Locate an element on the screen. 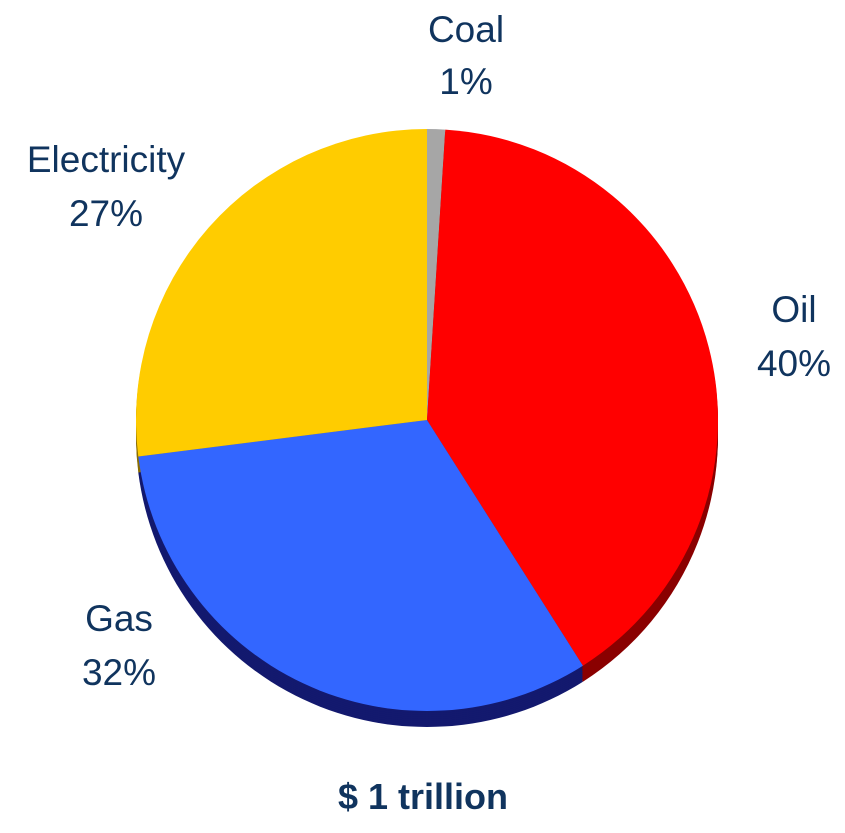 The image size is (845, 833). total-label: $ 1 trillion is located at coordinates (423, 796).